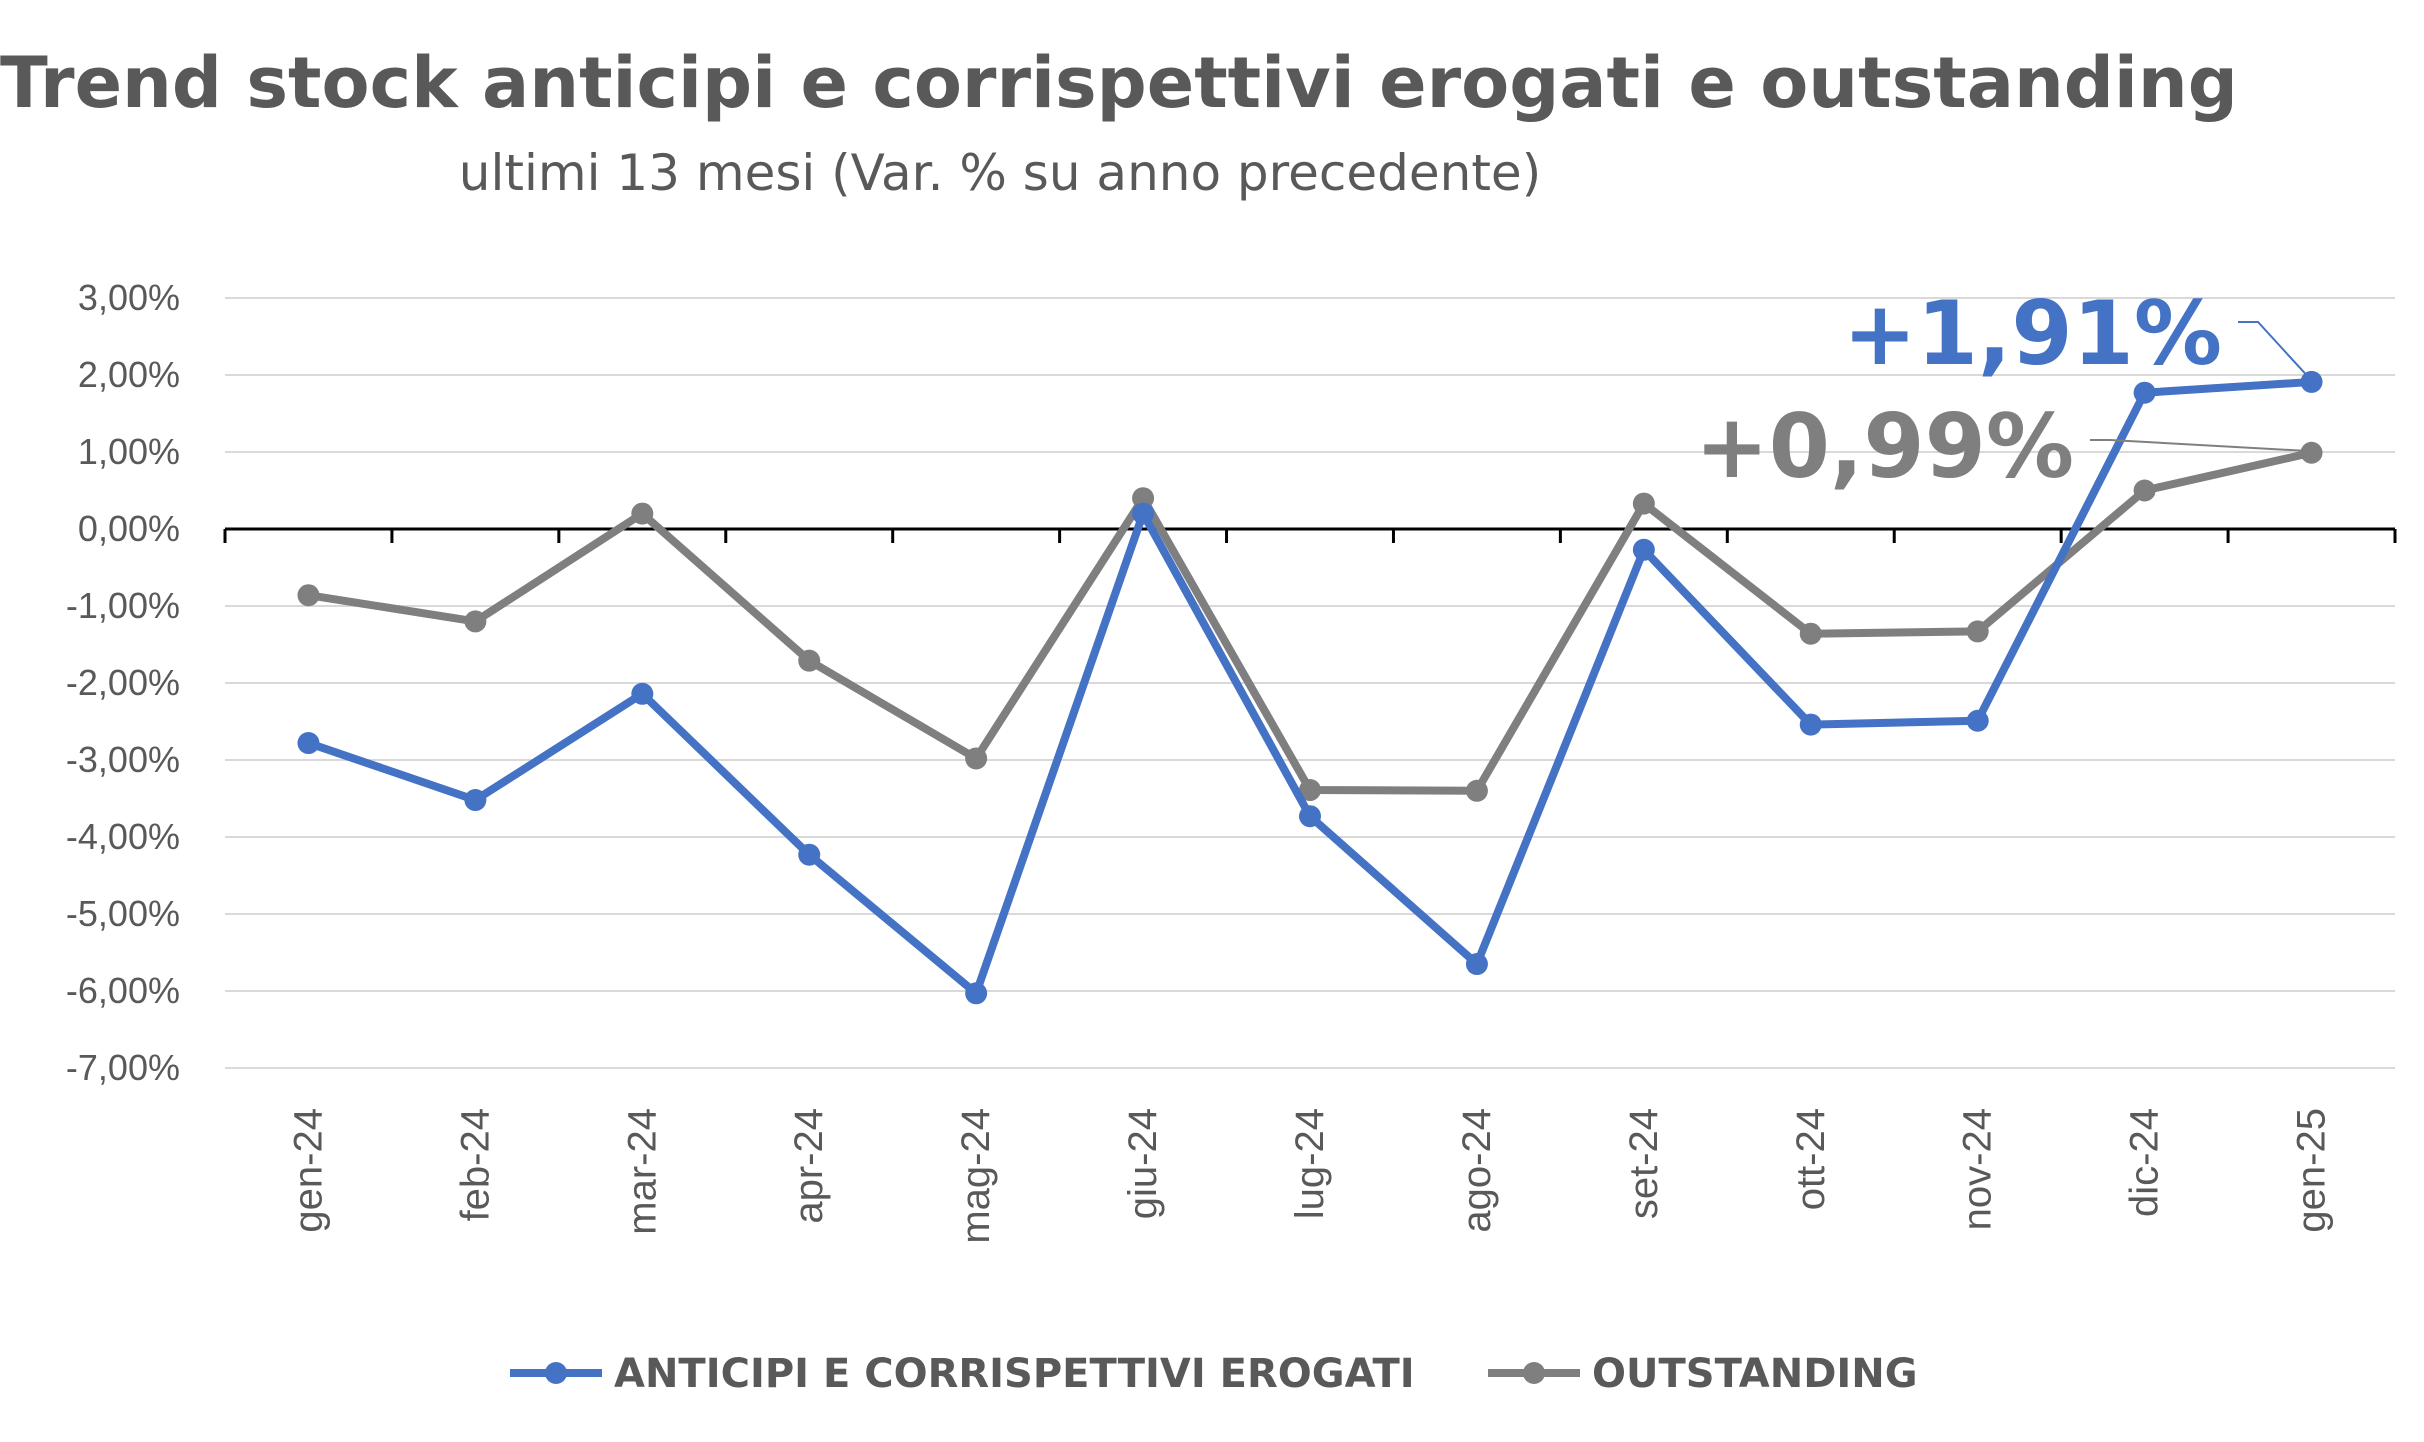  I want to click on annotation-label: +0,99%, so click(1884, 446).